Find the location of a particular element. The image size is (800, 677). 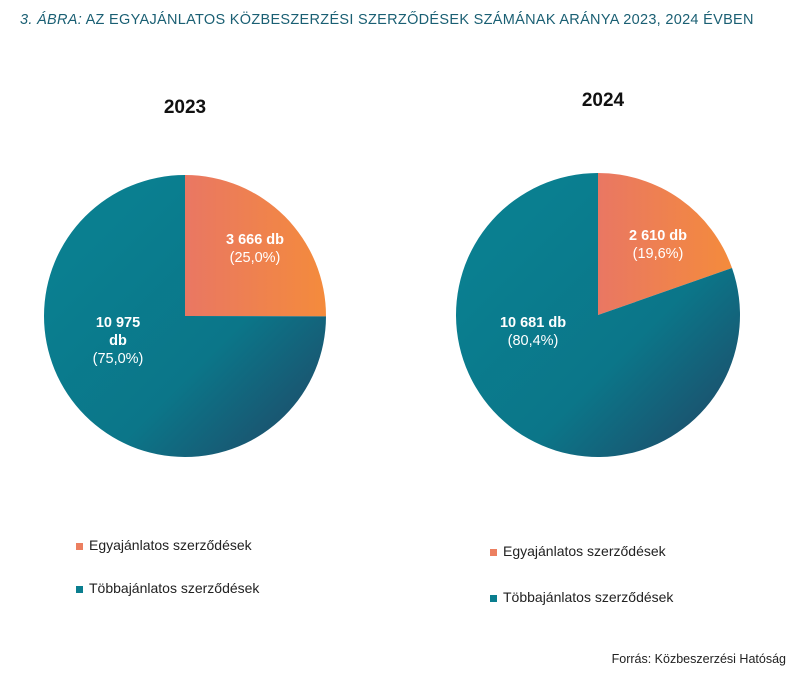

legend-egy-2024: Egyajánlatos szerződések is located at coordinates (578, 551).